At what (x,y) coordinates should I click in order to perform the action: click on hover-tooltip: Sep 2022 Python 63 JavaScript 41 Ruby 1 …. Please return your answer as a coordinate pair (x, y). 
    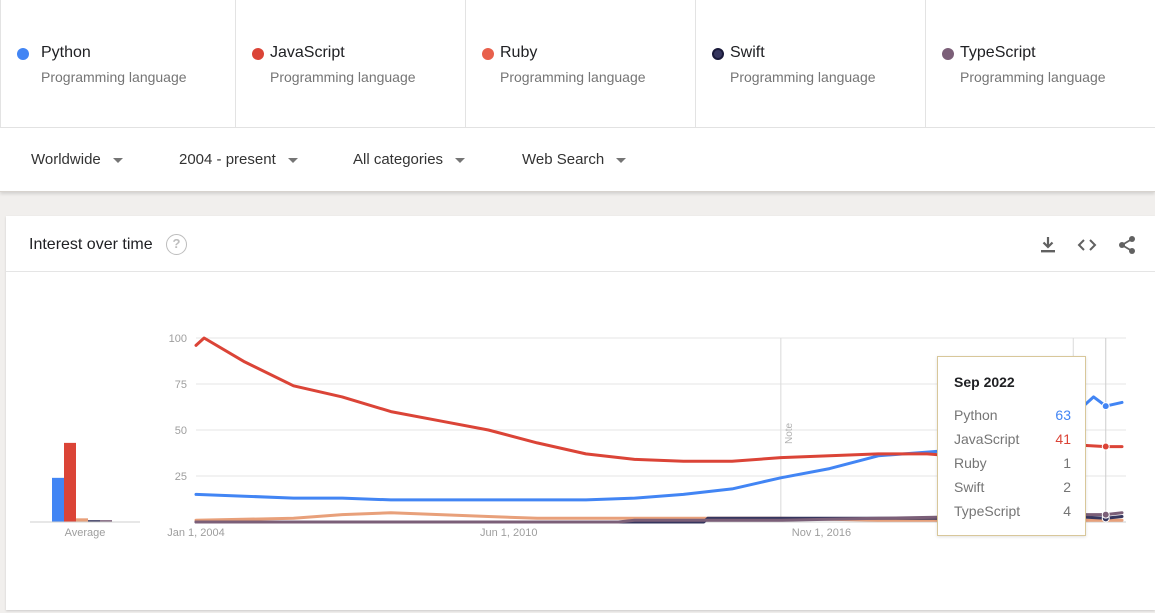
    Looking at the image, I should click on (1011, 446).